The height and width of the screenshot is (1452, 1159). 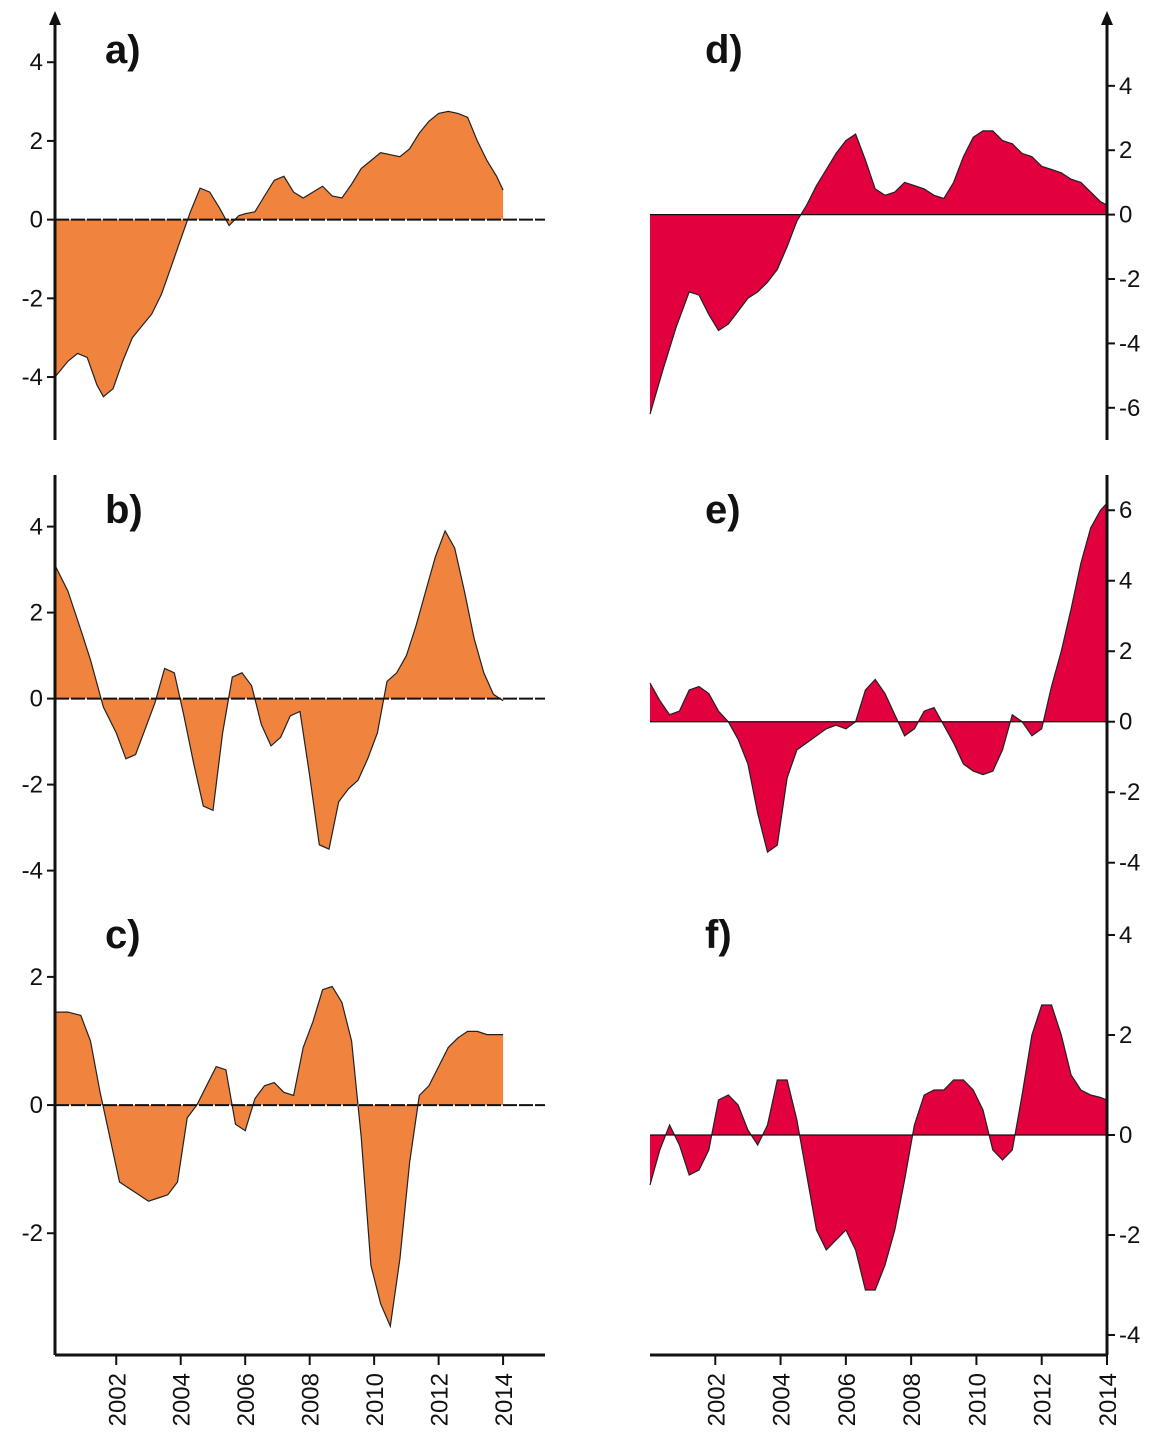 I want to click on x-tick-label-c: 2008, so click(x=311, y=1399).